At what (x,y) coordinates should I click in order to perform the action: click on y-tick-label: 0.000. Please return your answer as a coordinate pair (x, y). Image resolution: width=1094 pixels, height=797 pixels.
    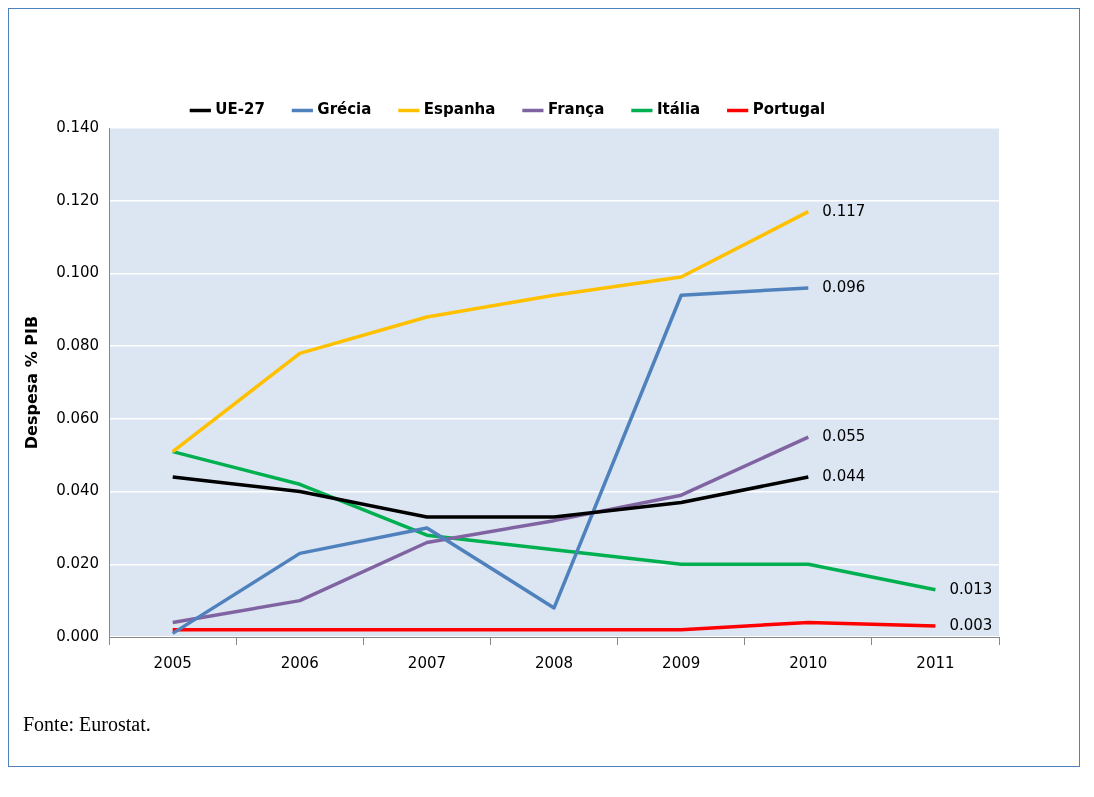
    Looking at the image, I should click on (78, 635).